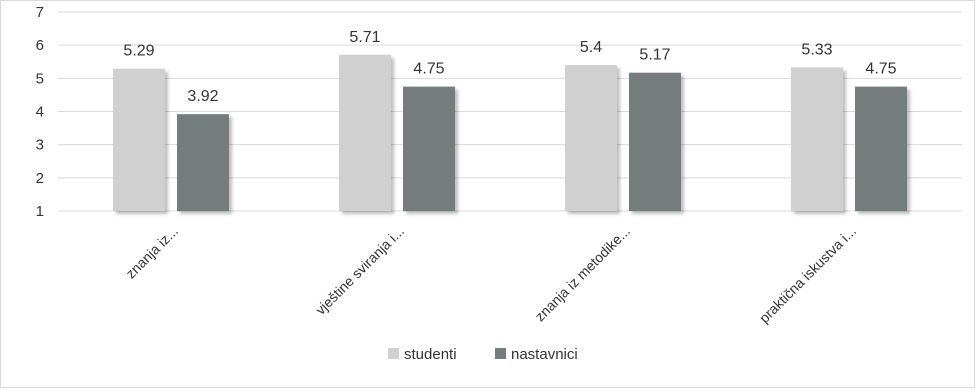 The image size is (977, 390). What do you see at coordinates (40, 145) in the screenshot?
I see `y-tick-label: 3` at bounding box center [40, 145].